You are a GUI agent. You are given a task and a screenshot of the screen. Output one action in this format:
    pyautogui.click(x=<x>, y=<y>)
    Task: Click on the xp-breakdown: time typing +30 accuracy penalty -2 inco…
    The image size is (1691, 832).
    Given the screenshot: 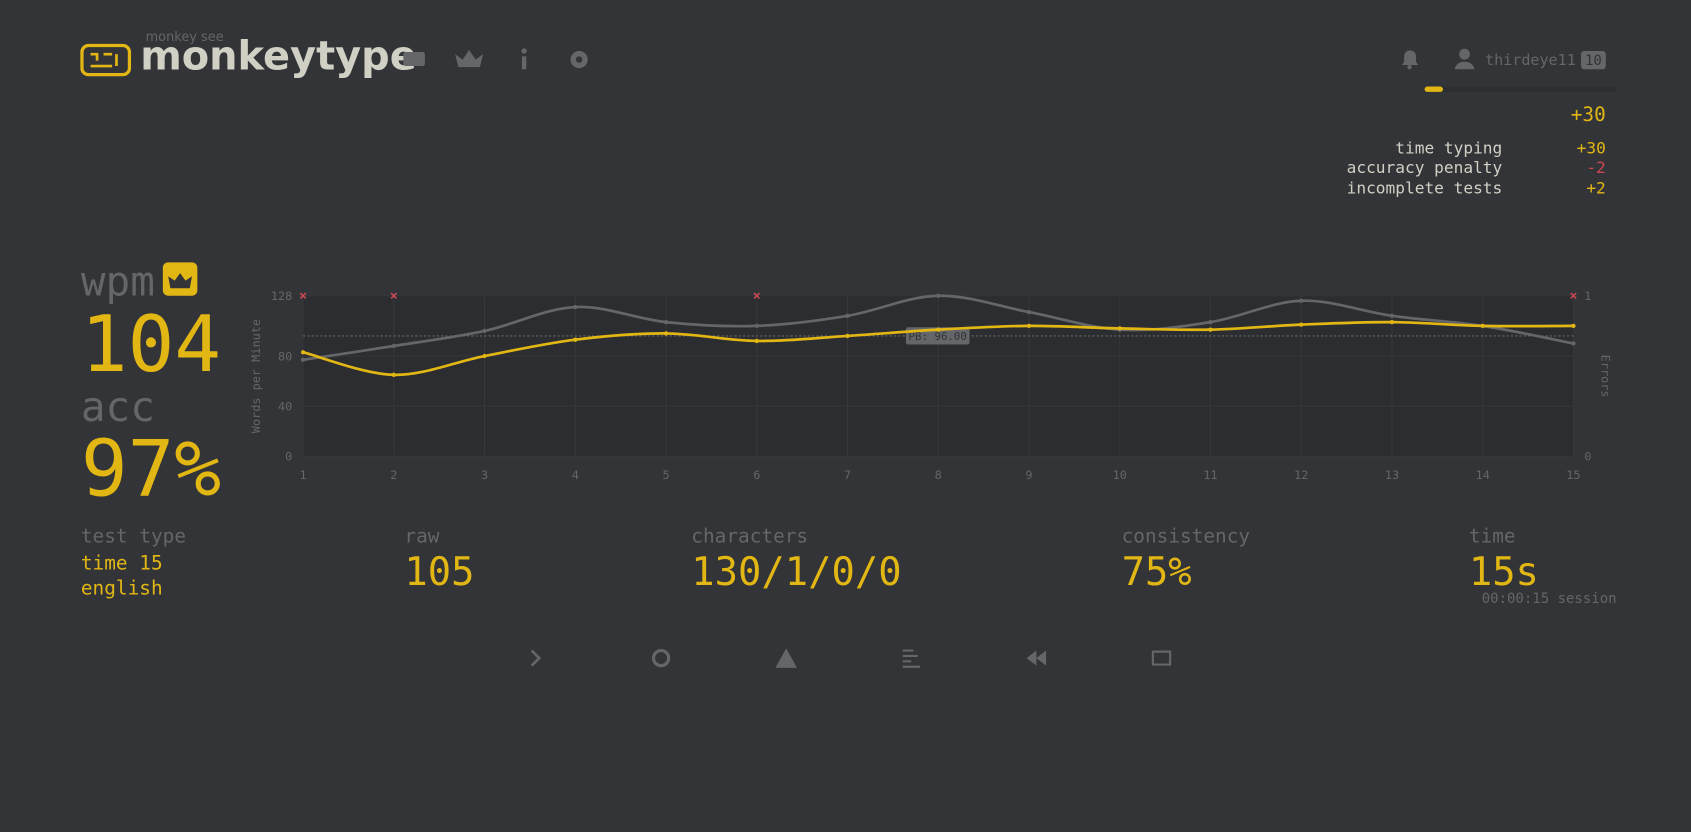 What is the action you would take?
    pyautogui.click(x=1476, y=167)
    